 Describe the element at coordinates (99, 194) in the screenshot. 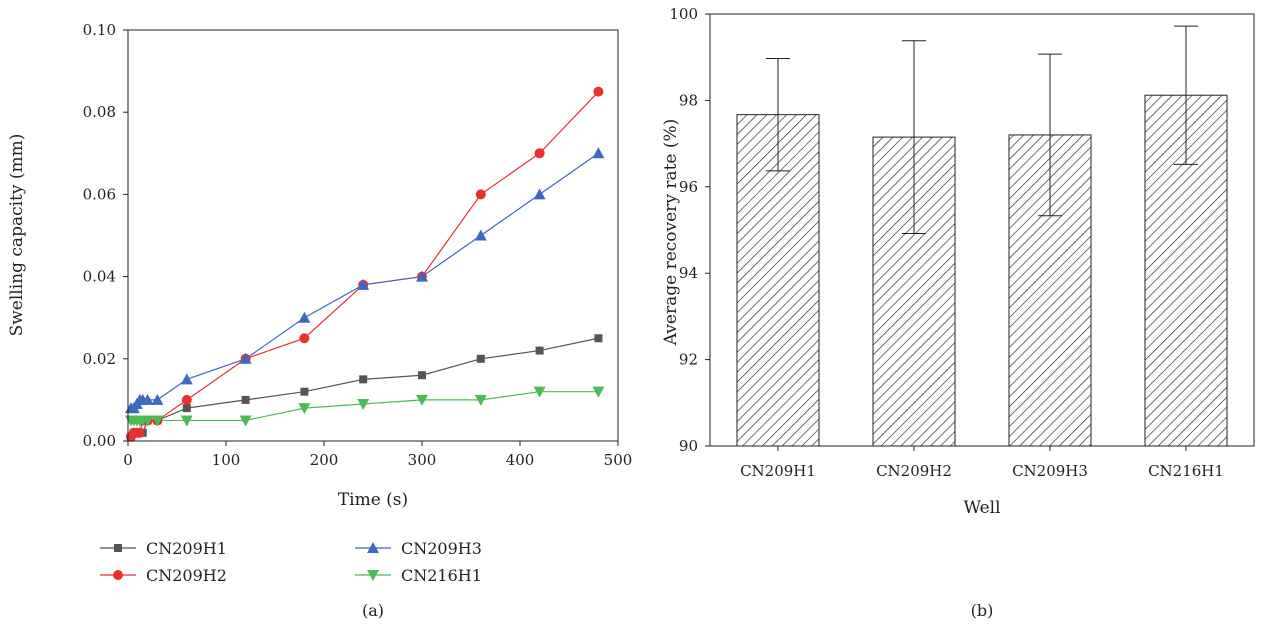

I see `y-tick-label: 0.06` at that location.